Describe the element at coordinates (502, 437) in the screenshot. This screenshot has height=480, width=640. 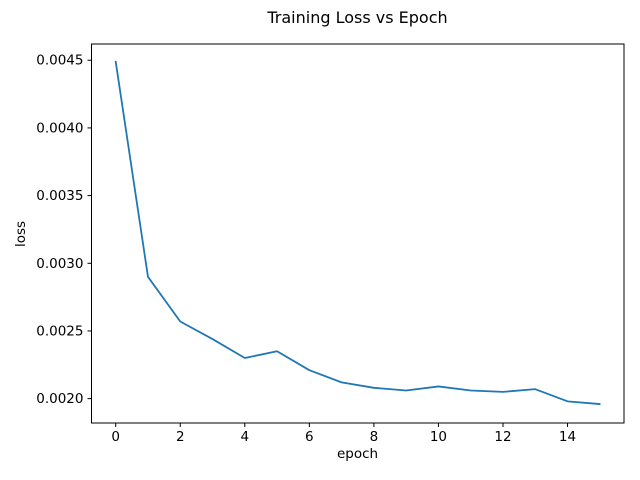
I see `x-tick-label: 12` at that location.